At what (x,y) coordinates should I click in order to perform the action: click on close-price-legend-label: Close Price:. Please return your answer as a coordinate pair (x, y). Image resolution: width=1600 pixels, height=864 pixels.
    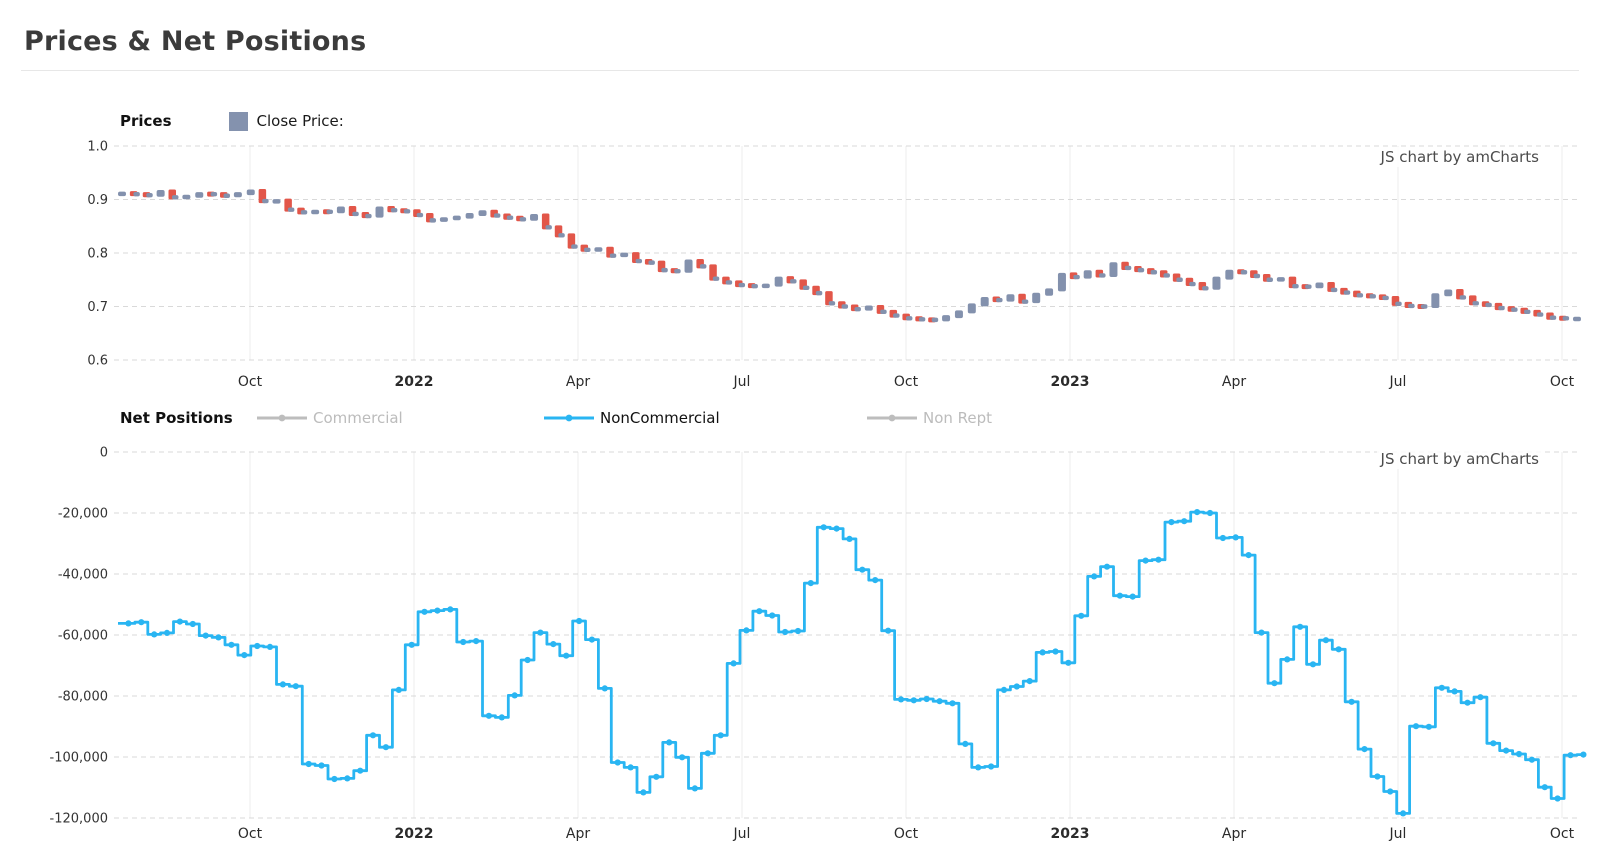
    Looking at the image, I should click on (300, 121).